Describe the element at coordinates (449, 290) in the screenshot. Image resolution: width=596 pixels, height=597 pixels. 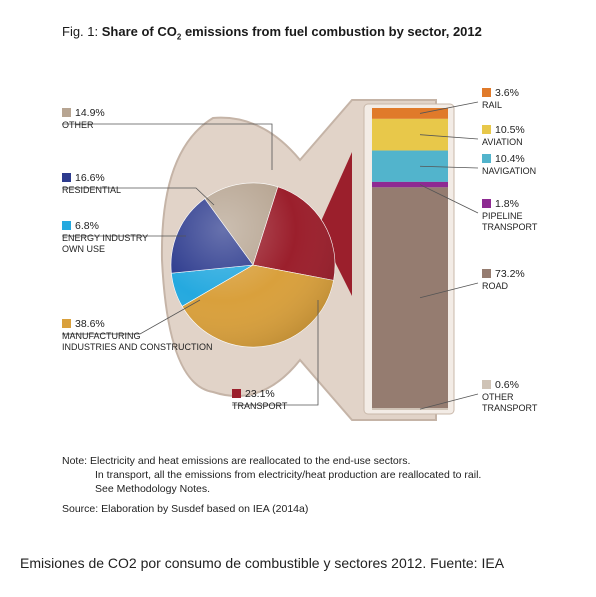
I see `label-road-leader` at that location.